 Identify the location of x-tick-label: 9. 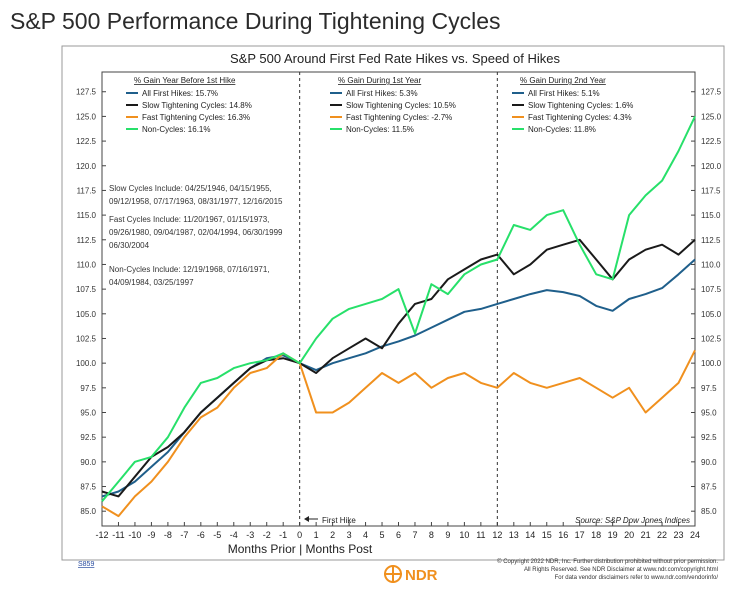
(447, 535).